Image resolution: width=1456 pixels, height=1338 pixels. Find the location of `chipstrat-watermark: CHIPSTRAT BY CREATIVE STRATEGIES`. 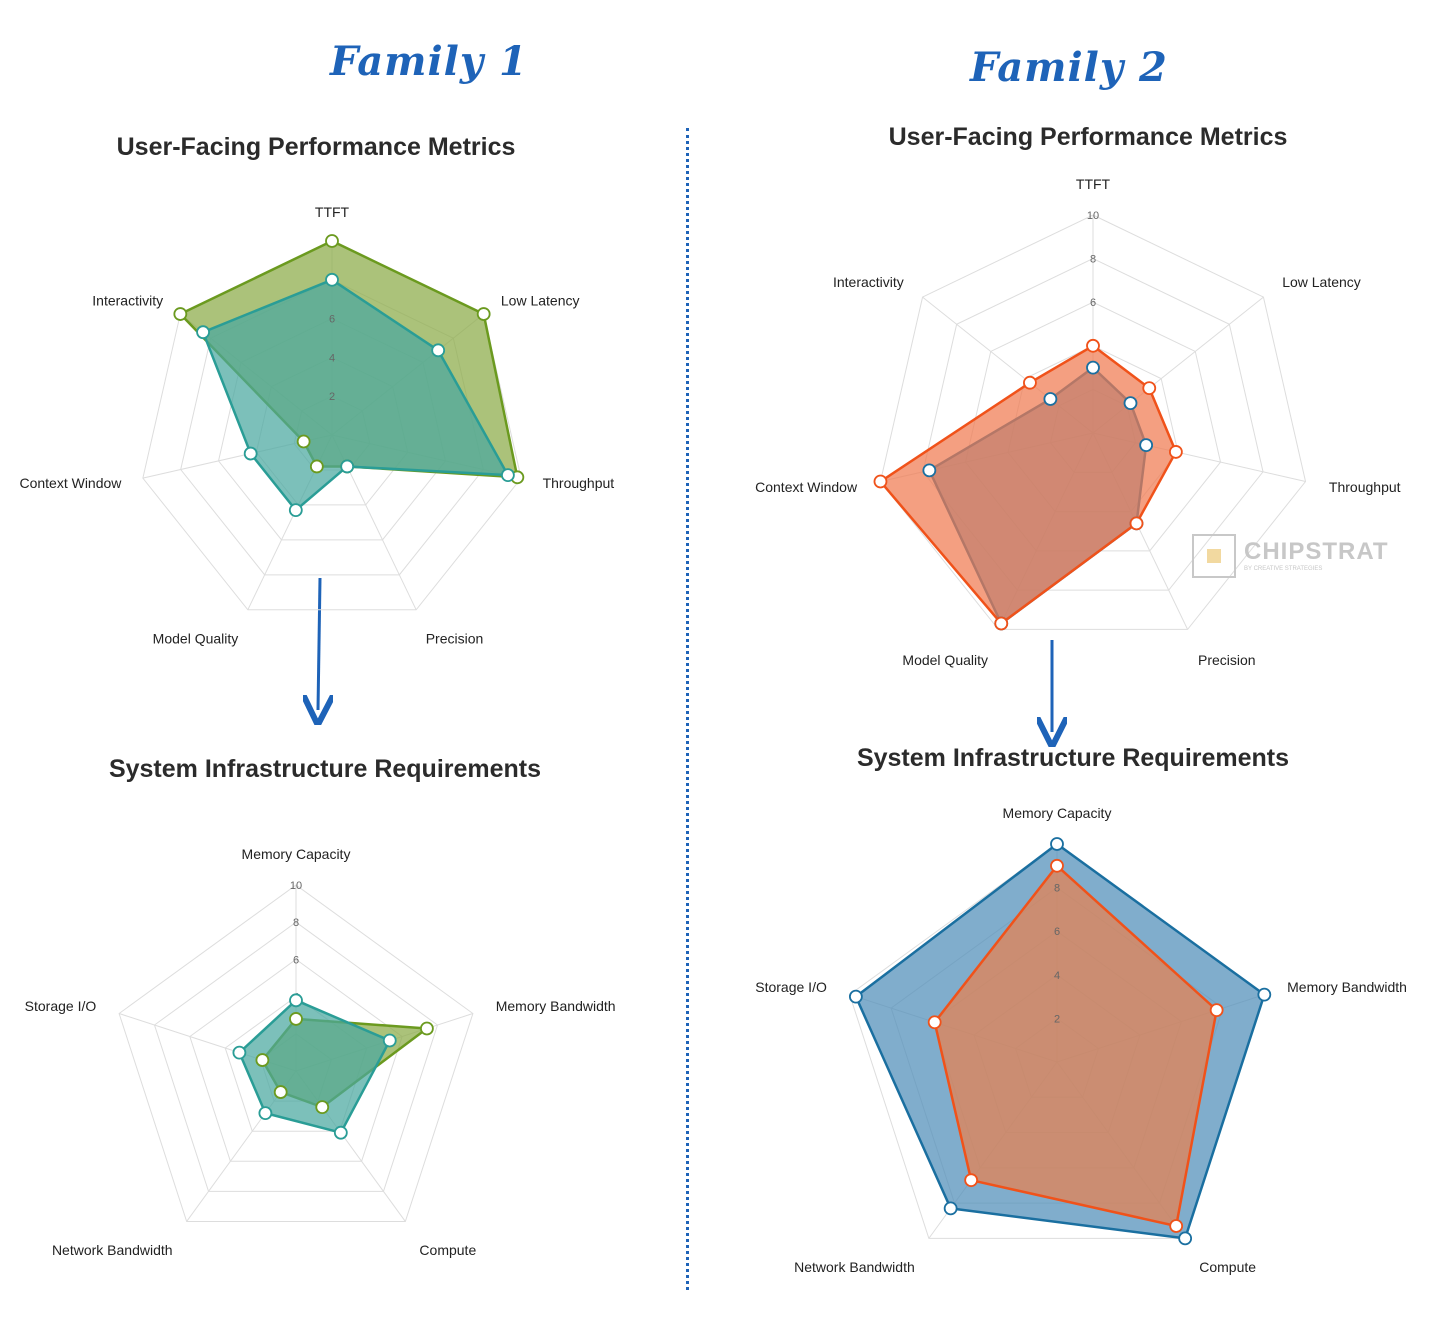

chipstrat-watermark: CHIPSTRAT BY CREATIVE STRATEGIES is located at coordinates (1292, 557).